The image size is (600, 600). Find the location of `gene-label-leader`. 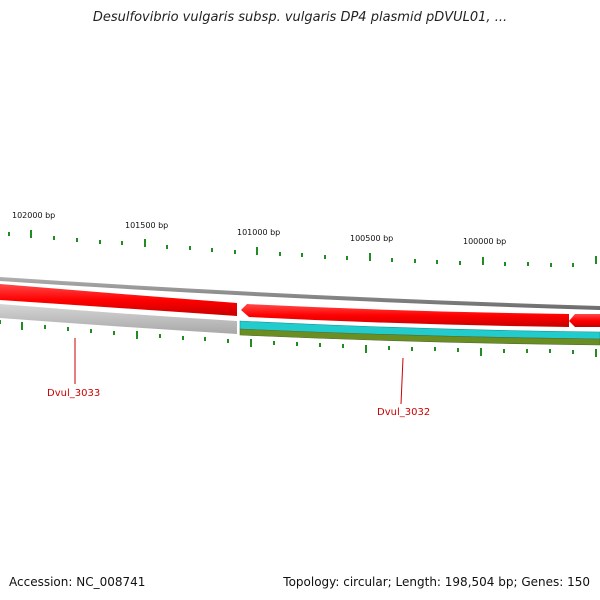

gene-label-leader is located at coordinates (402, 381).